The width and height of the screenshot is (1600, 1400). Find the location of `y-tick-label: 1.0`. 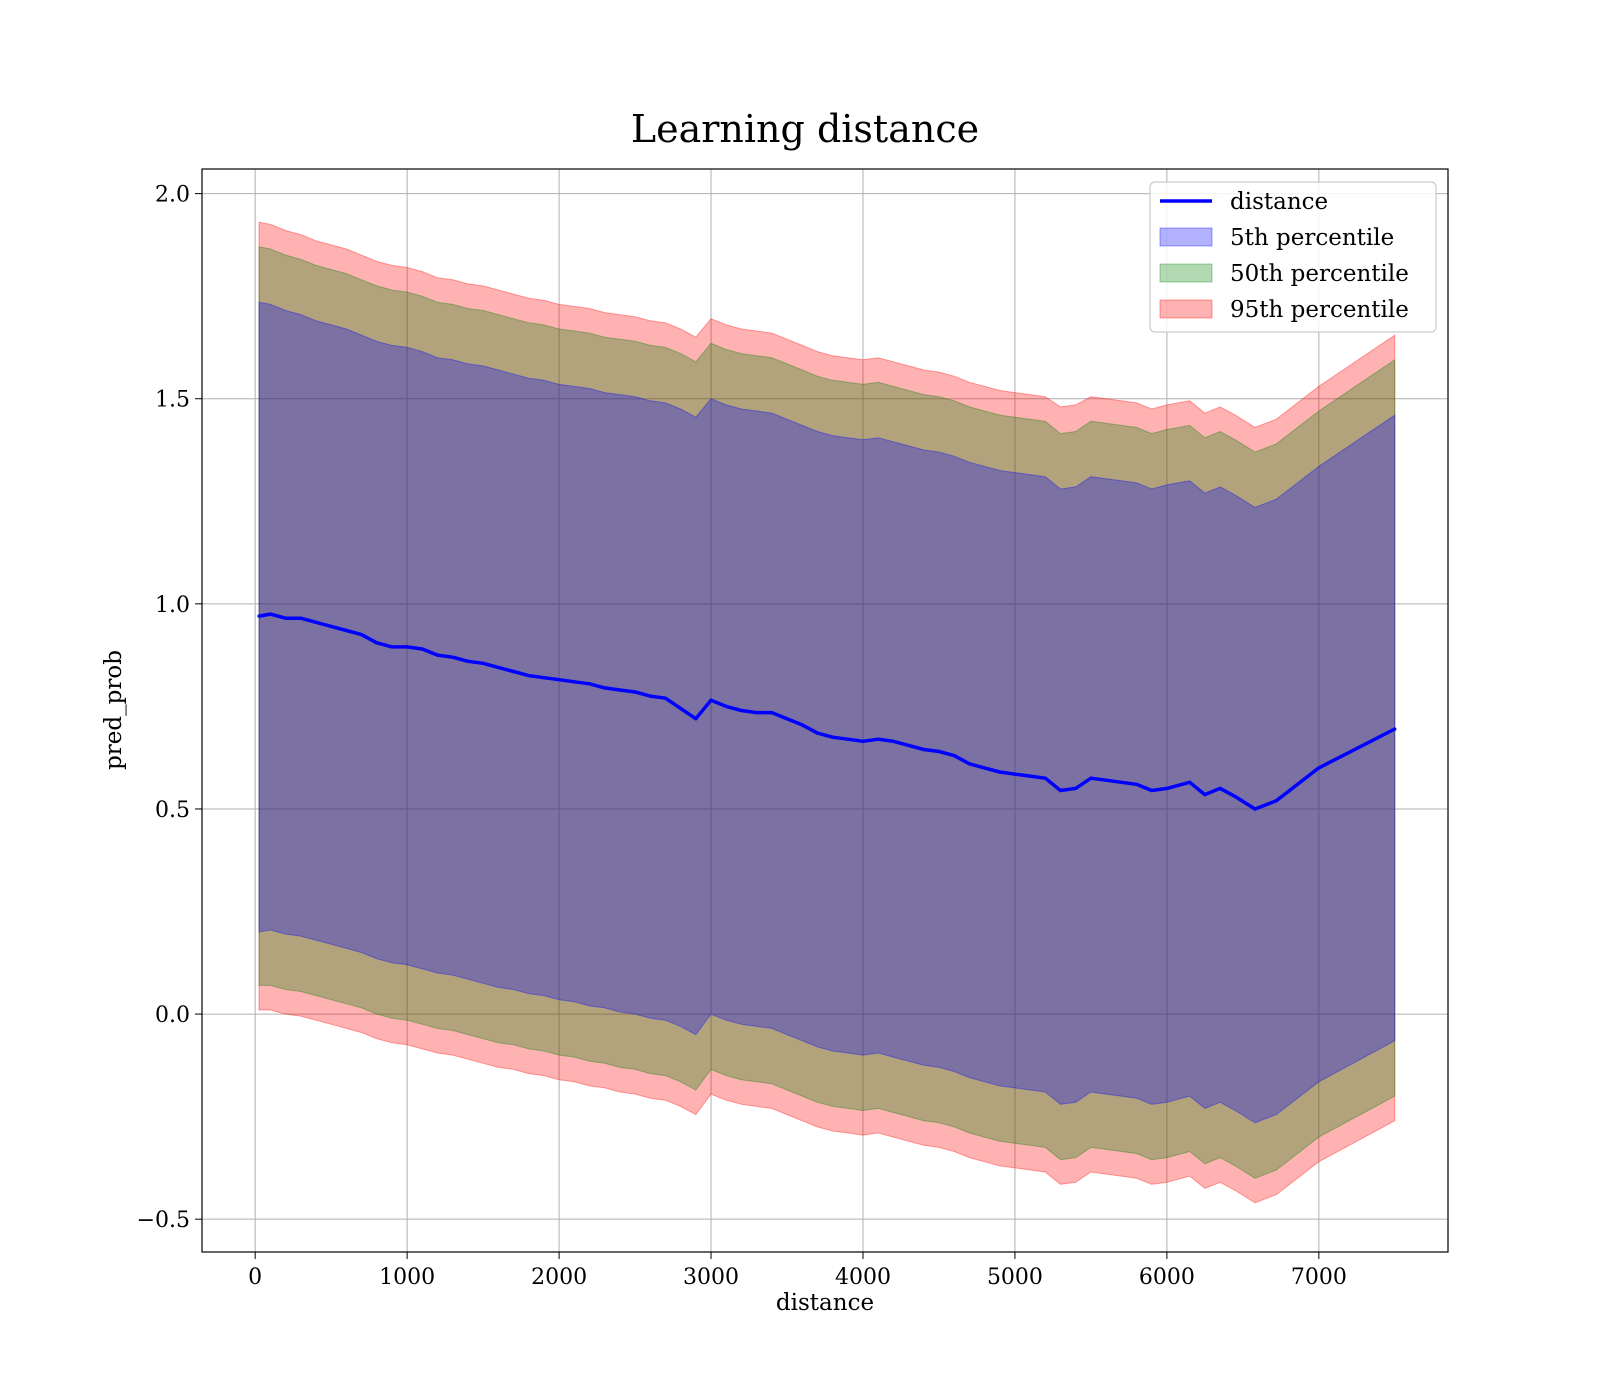

y-tick-label: 1.0 is located at coordinates (172, 605).